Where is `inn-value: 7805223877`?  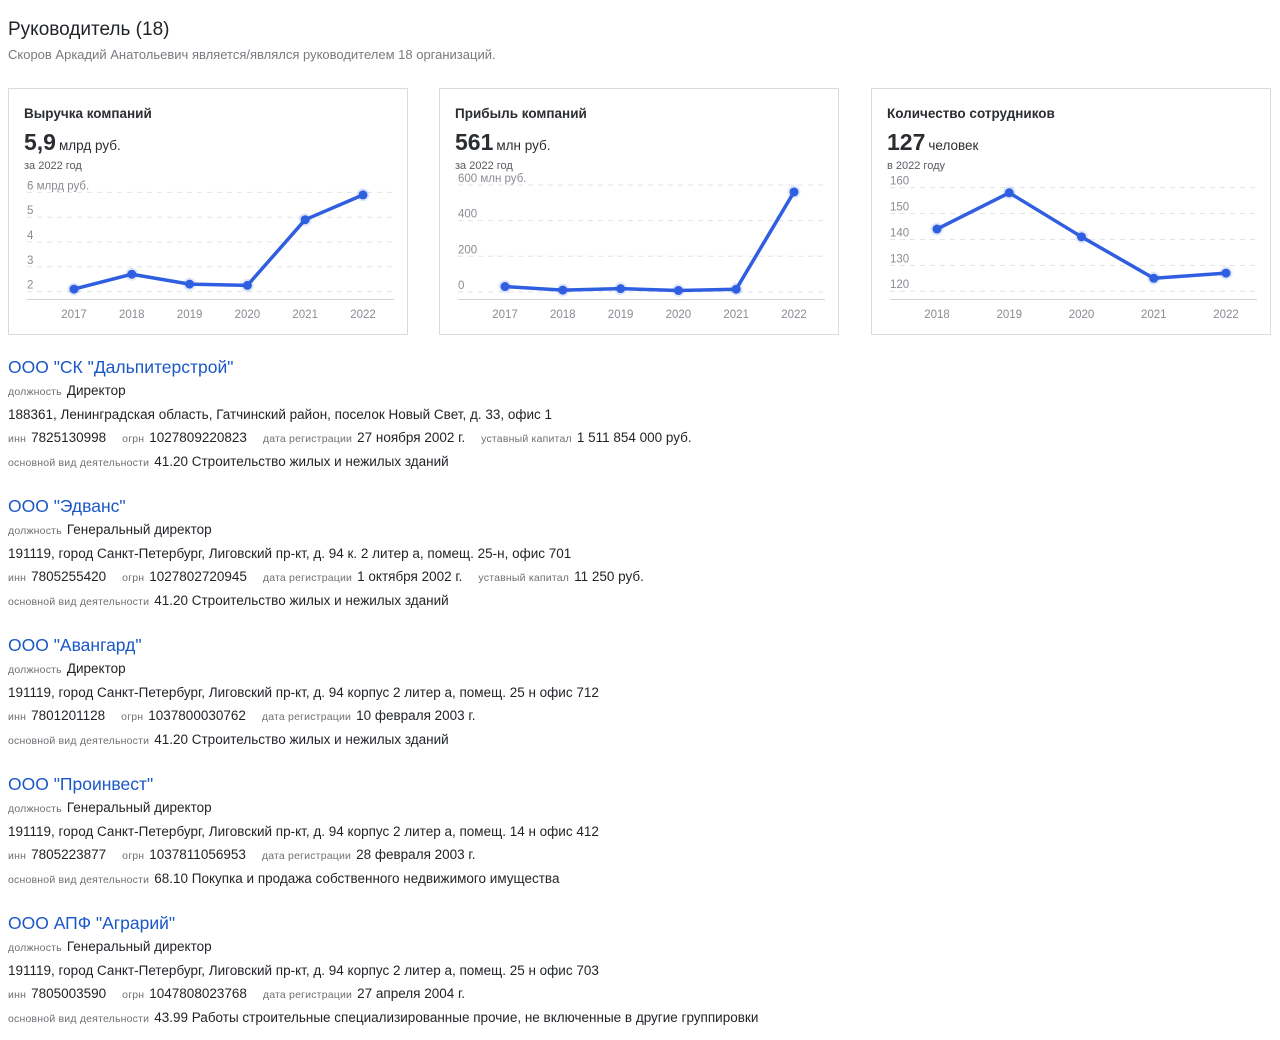
inn-value: 7805223877 is located at coordinates (69, 854).